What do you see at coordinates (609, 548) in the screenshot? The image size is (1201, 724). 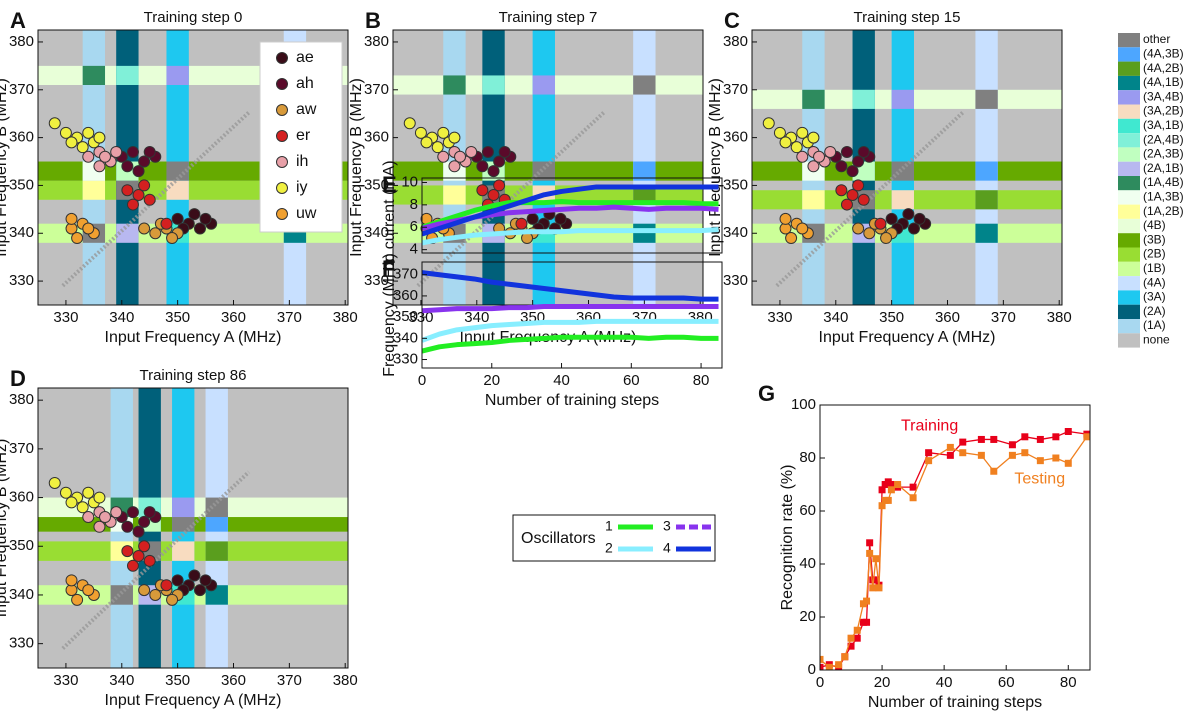 I see `legend-label: 2` at bounding box center [609, 548].